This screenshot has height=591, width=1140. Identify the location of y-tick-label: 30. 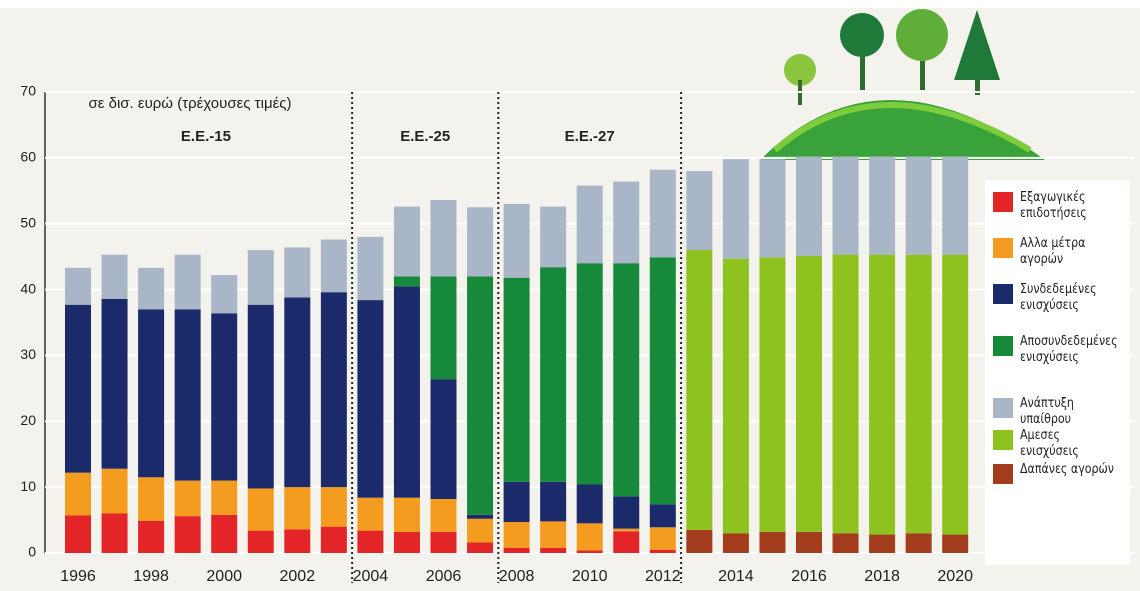
(28, 354).